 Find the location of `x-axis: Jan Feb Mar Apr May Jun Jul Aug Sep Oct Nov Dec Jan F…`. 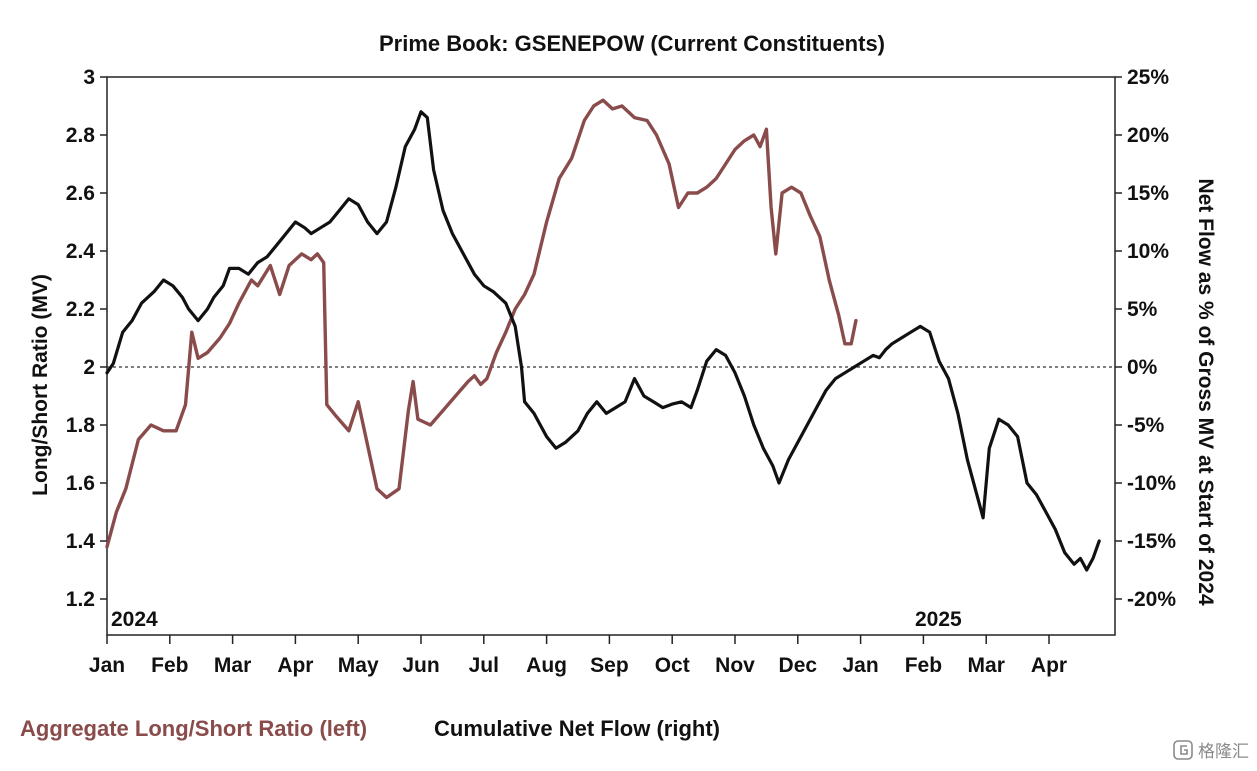

x-axis: Jan Feb Mar Apr May Jun Jul Aug Sep Oct Nov Dec Jan F… is located at coordinates (578, 656).